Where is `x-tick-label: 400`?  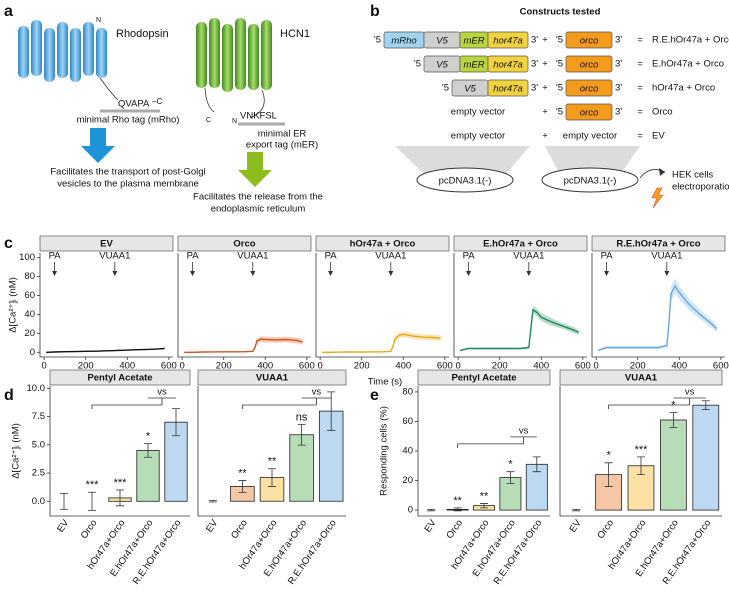 x-tick-label: 400 is located at coordinates (127, 366).